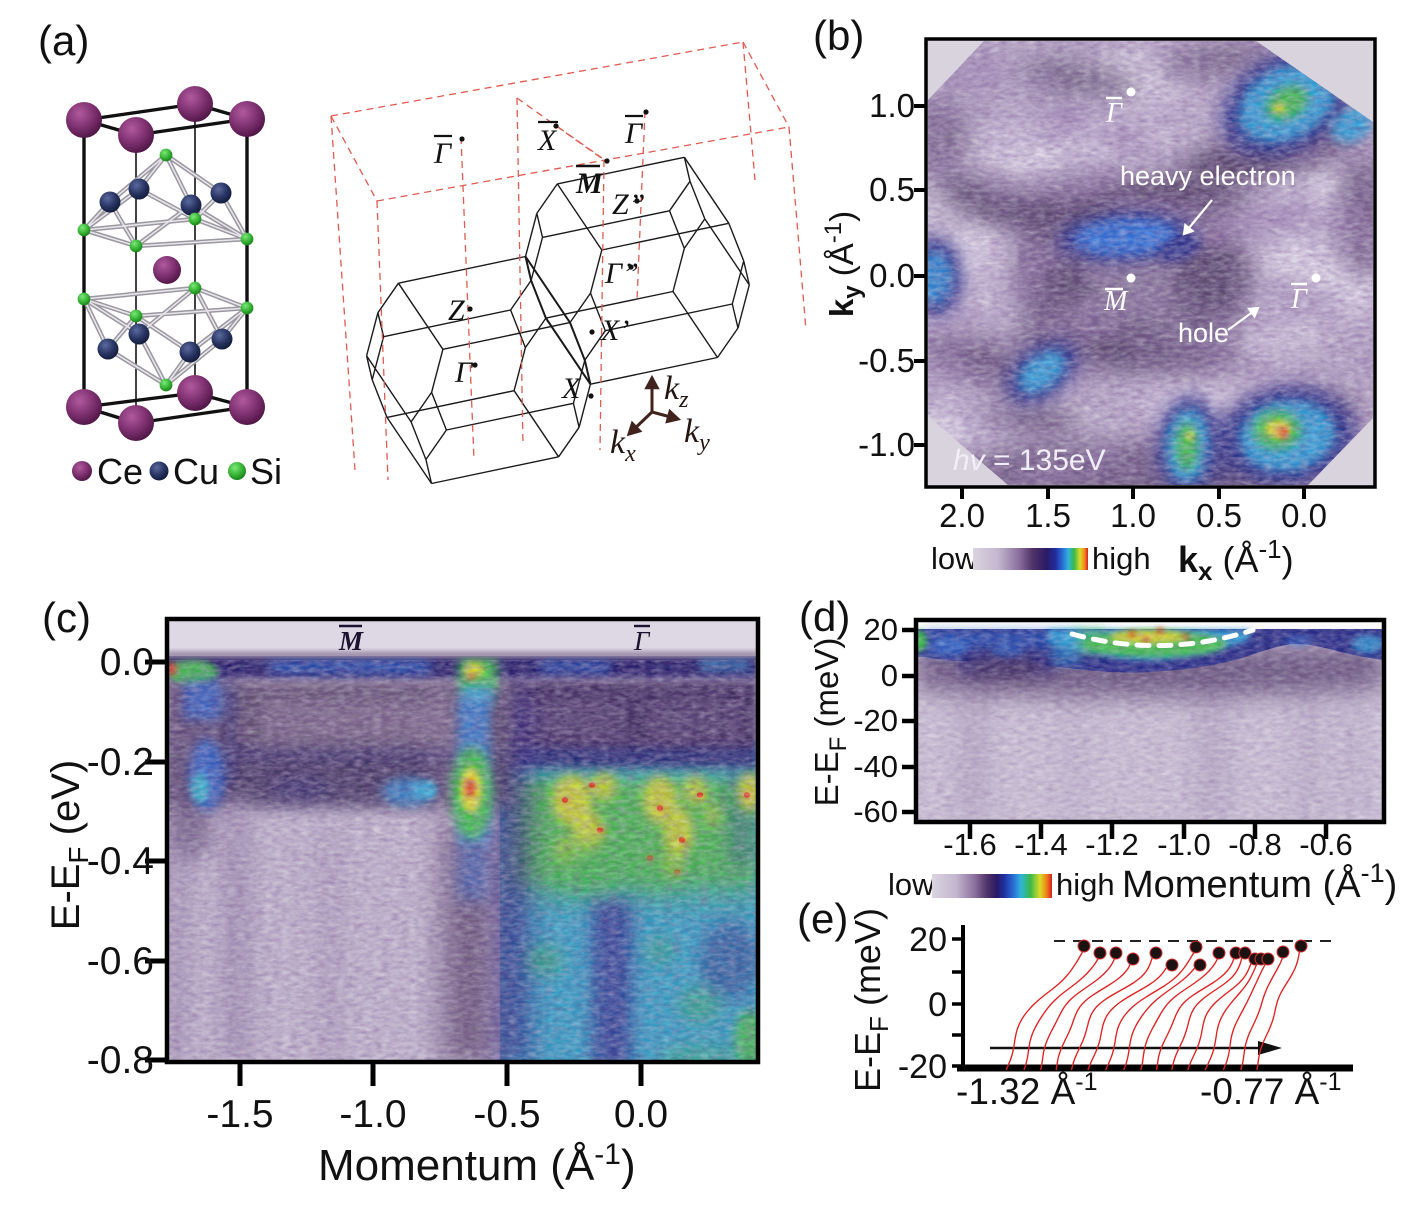 Image resolution: width=1418 pixels, height=1209 pixels. I want to click on svg-text: Z”, so click(628, 204).